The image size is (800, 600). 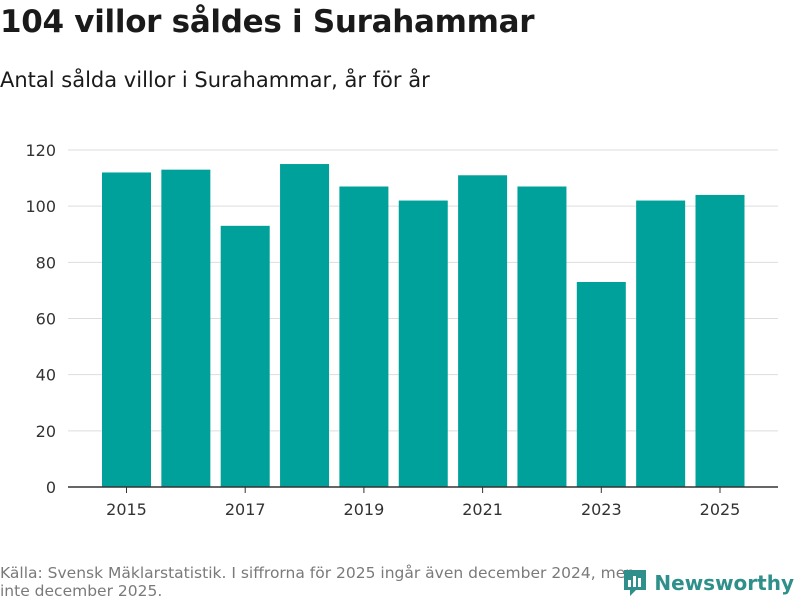 What do you see at coordinates (40, 150) in the screenshot?
I see `y-tick-label-120: 120` at bounding box center [40, 150].